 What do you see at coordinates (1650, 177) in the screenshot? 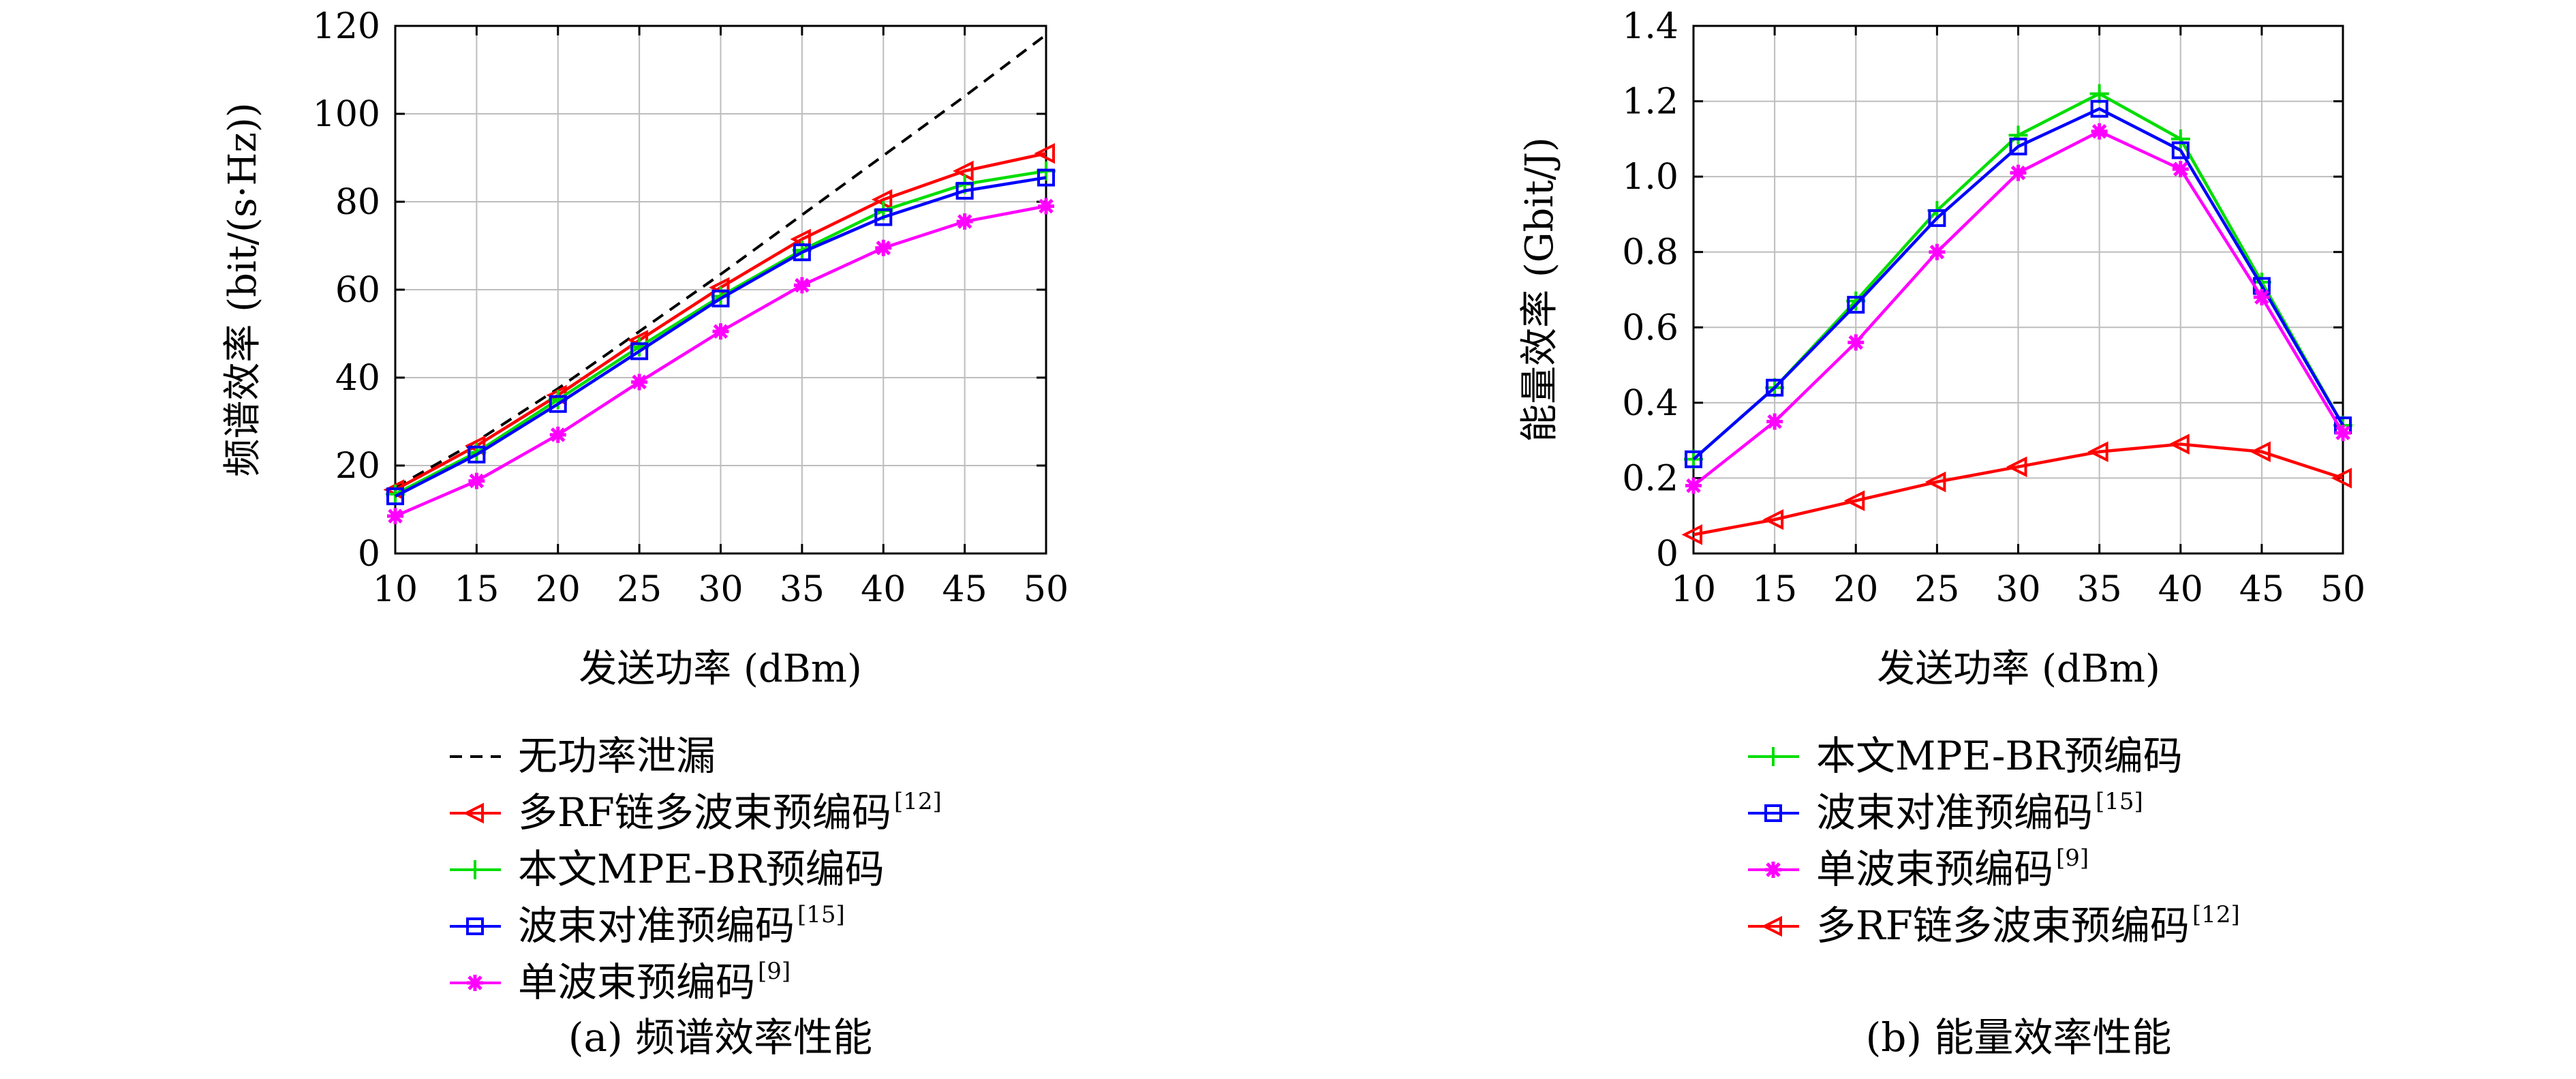
I see `y-tick-label: 1.0` at bounding box center [1650, 177].